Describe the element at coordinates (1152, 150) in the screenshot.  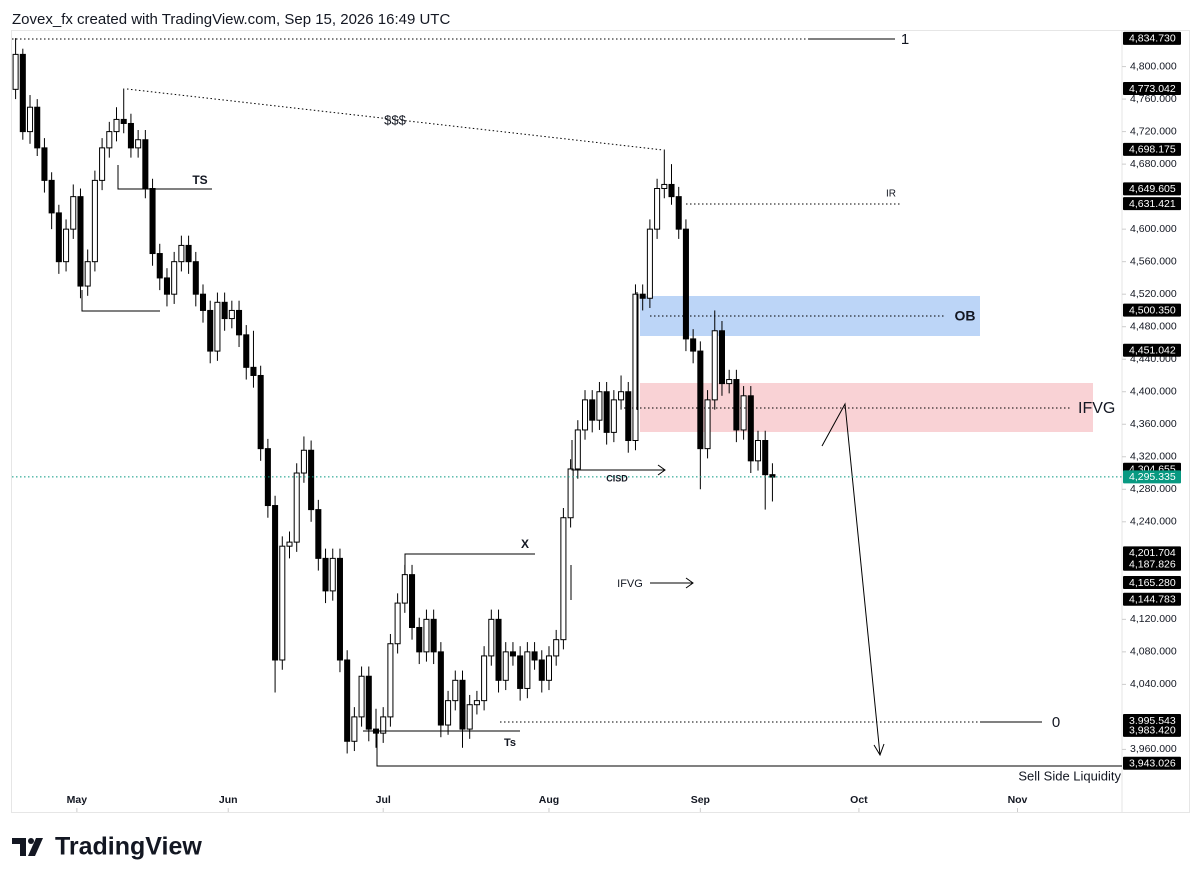
I see `price-label: 4,698.175` at that location.